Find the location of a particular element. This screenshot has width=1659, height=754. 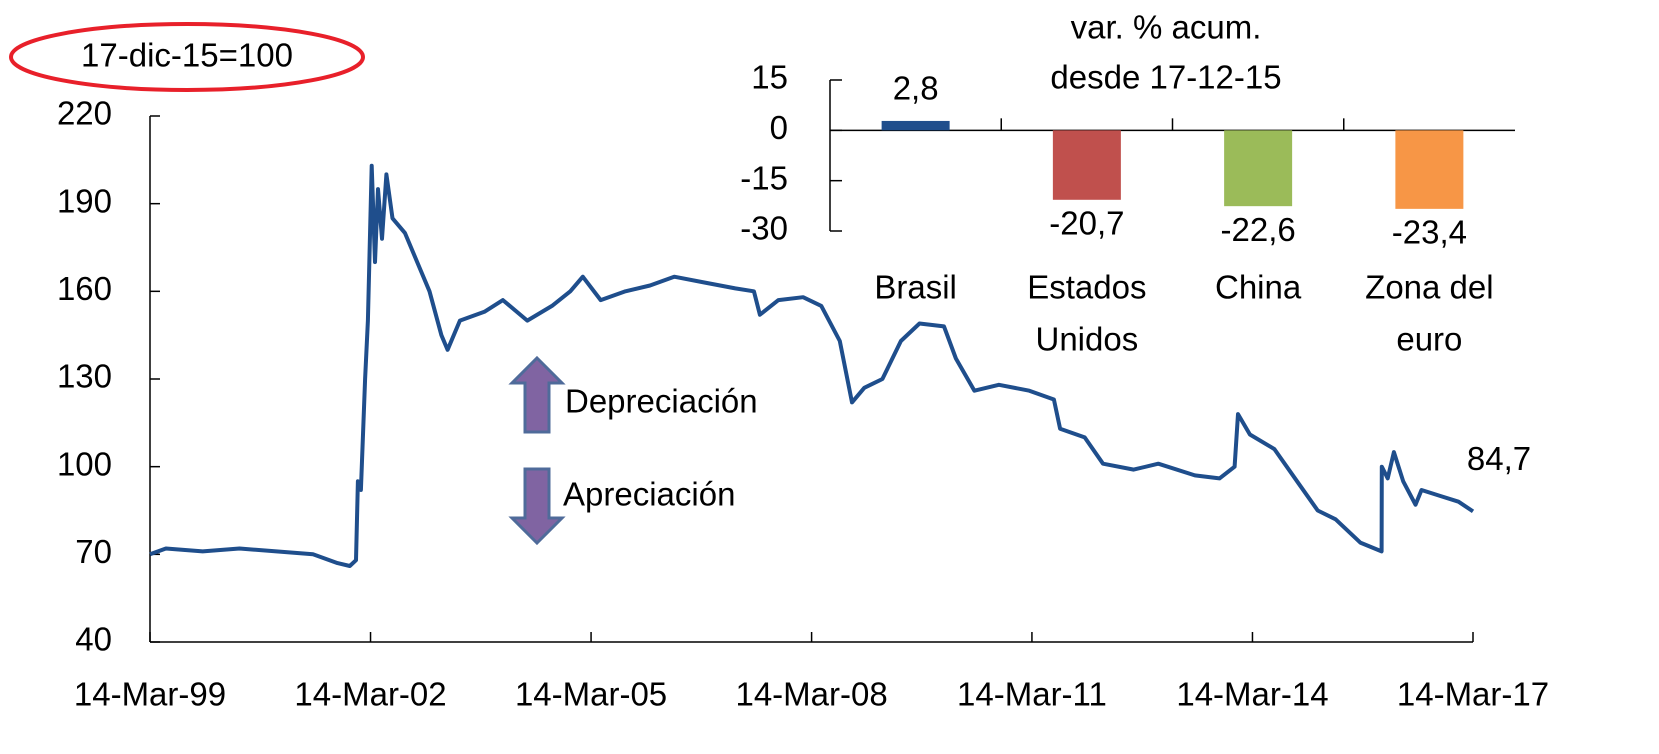

inset-y-tick-label: -15 is located at coordinates (764, 177).